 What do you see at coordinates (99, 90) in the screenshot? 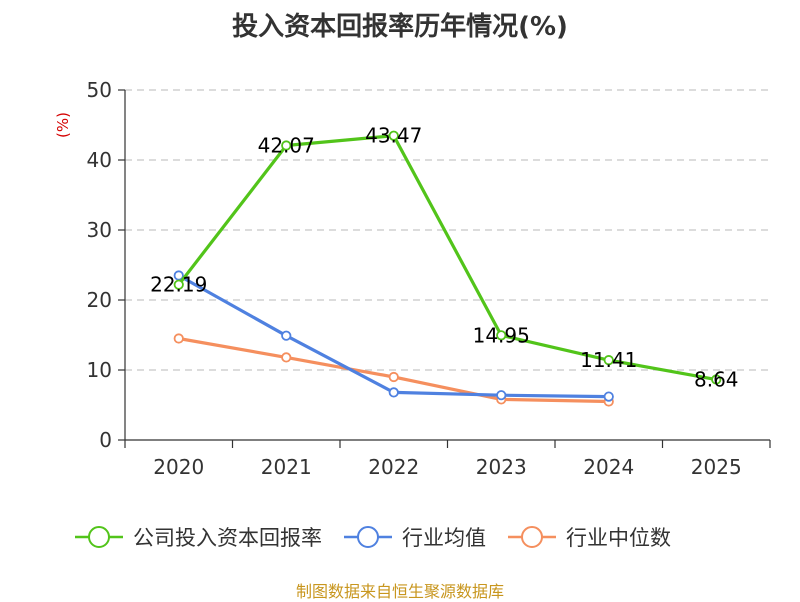
I see `y-tick-label-50: 50` at bounding box center [99, 90].